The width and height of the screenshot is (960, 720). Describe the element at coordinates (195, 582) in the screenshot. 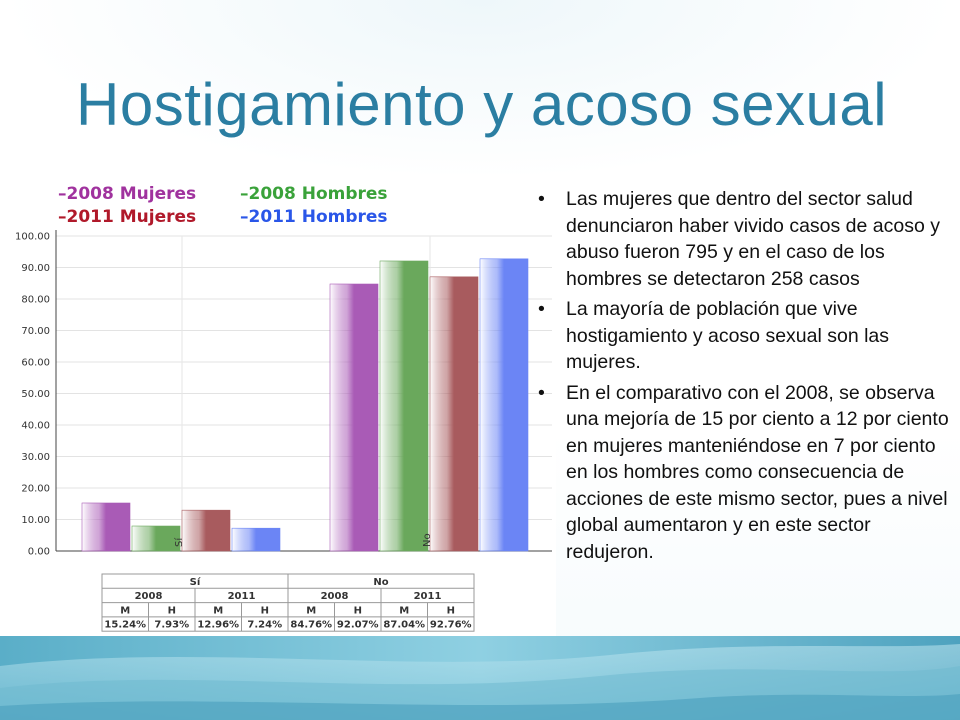

I see `table-group-header: Sí` at that location.